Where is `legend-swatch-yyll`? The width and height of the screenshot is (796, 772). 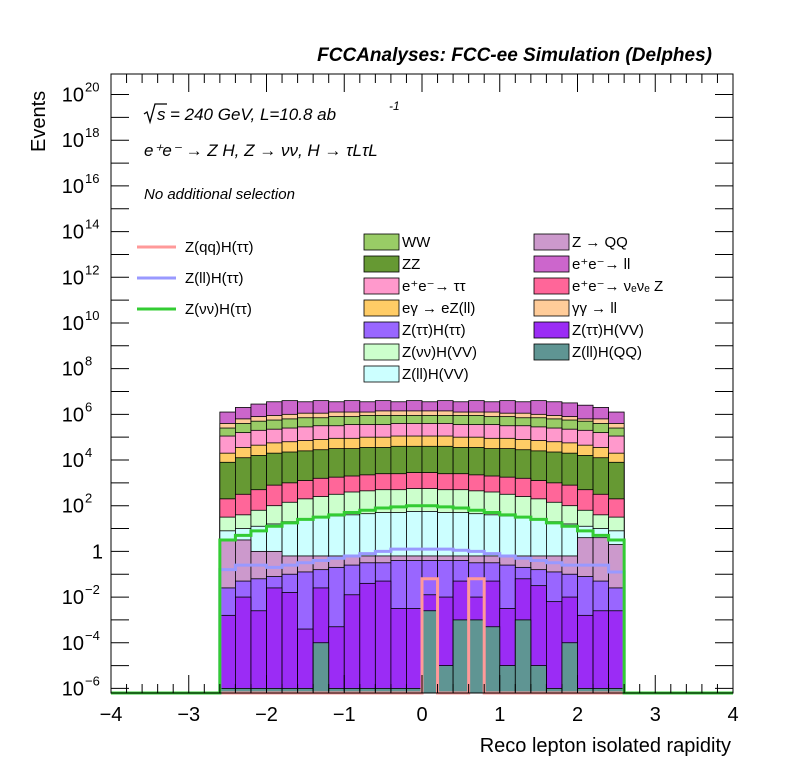 legend-swatch-yyll is located at coordinates (551, 308).